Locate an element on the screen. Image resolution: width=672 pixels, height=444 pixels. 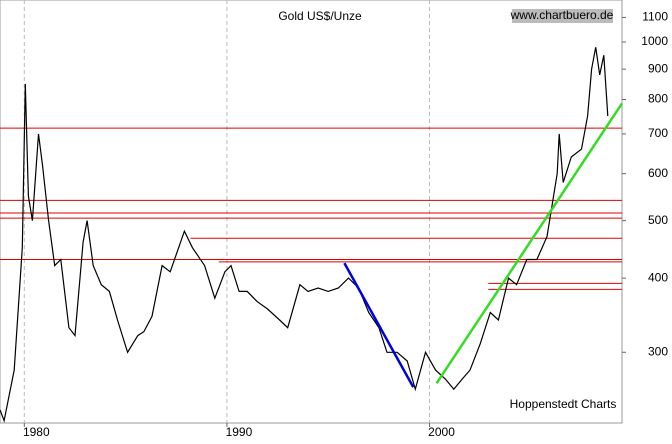
credit: Hoppenstedt Charts is located at coordinates (563, 404).